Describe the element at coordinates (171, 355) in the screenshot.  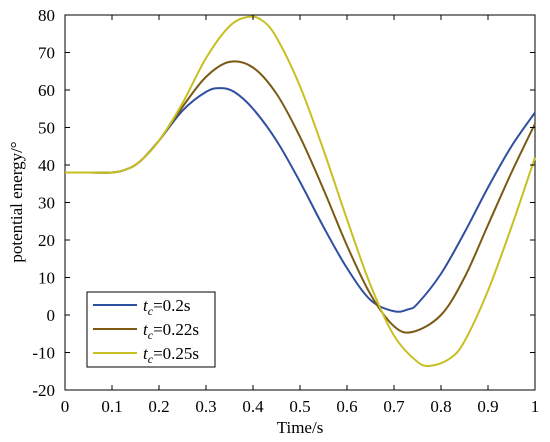
I see `legend-label-3: tc=0.25s` at that location.